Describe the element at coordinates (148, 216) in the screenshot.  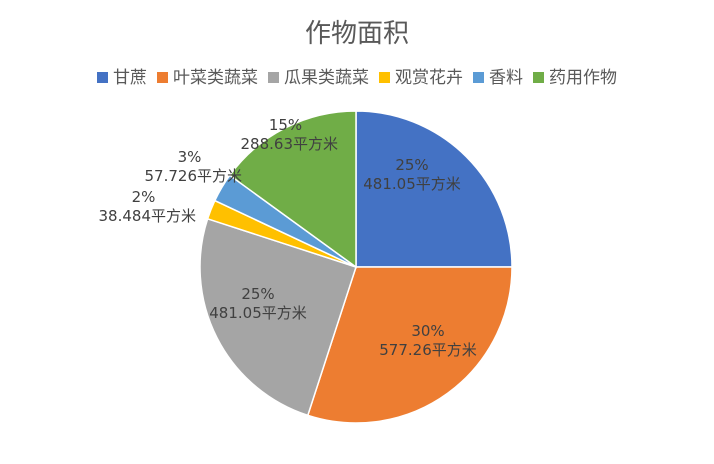
I see `data-label-value: 38.484平方米` at that location.